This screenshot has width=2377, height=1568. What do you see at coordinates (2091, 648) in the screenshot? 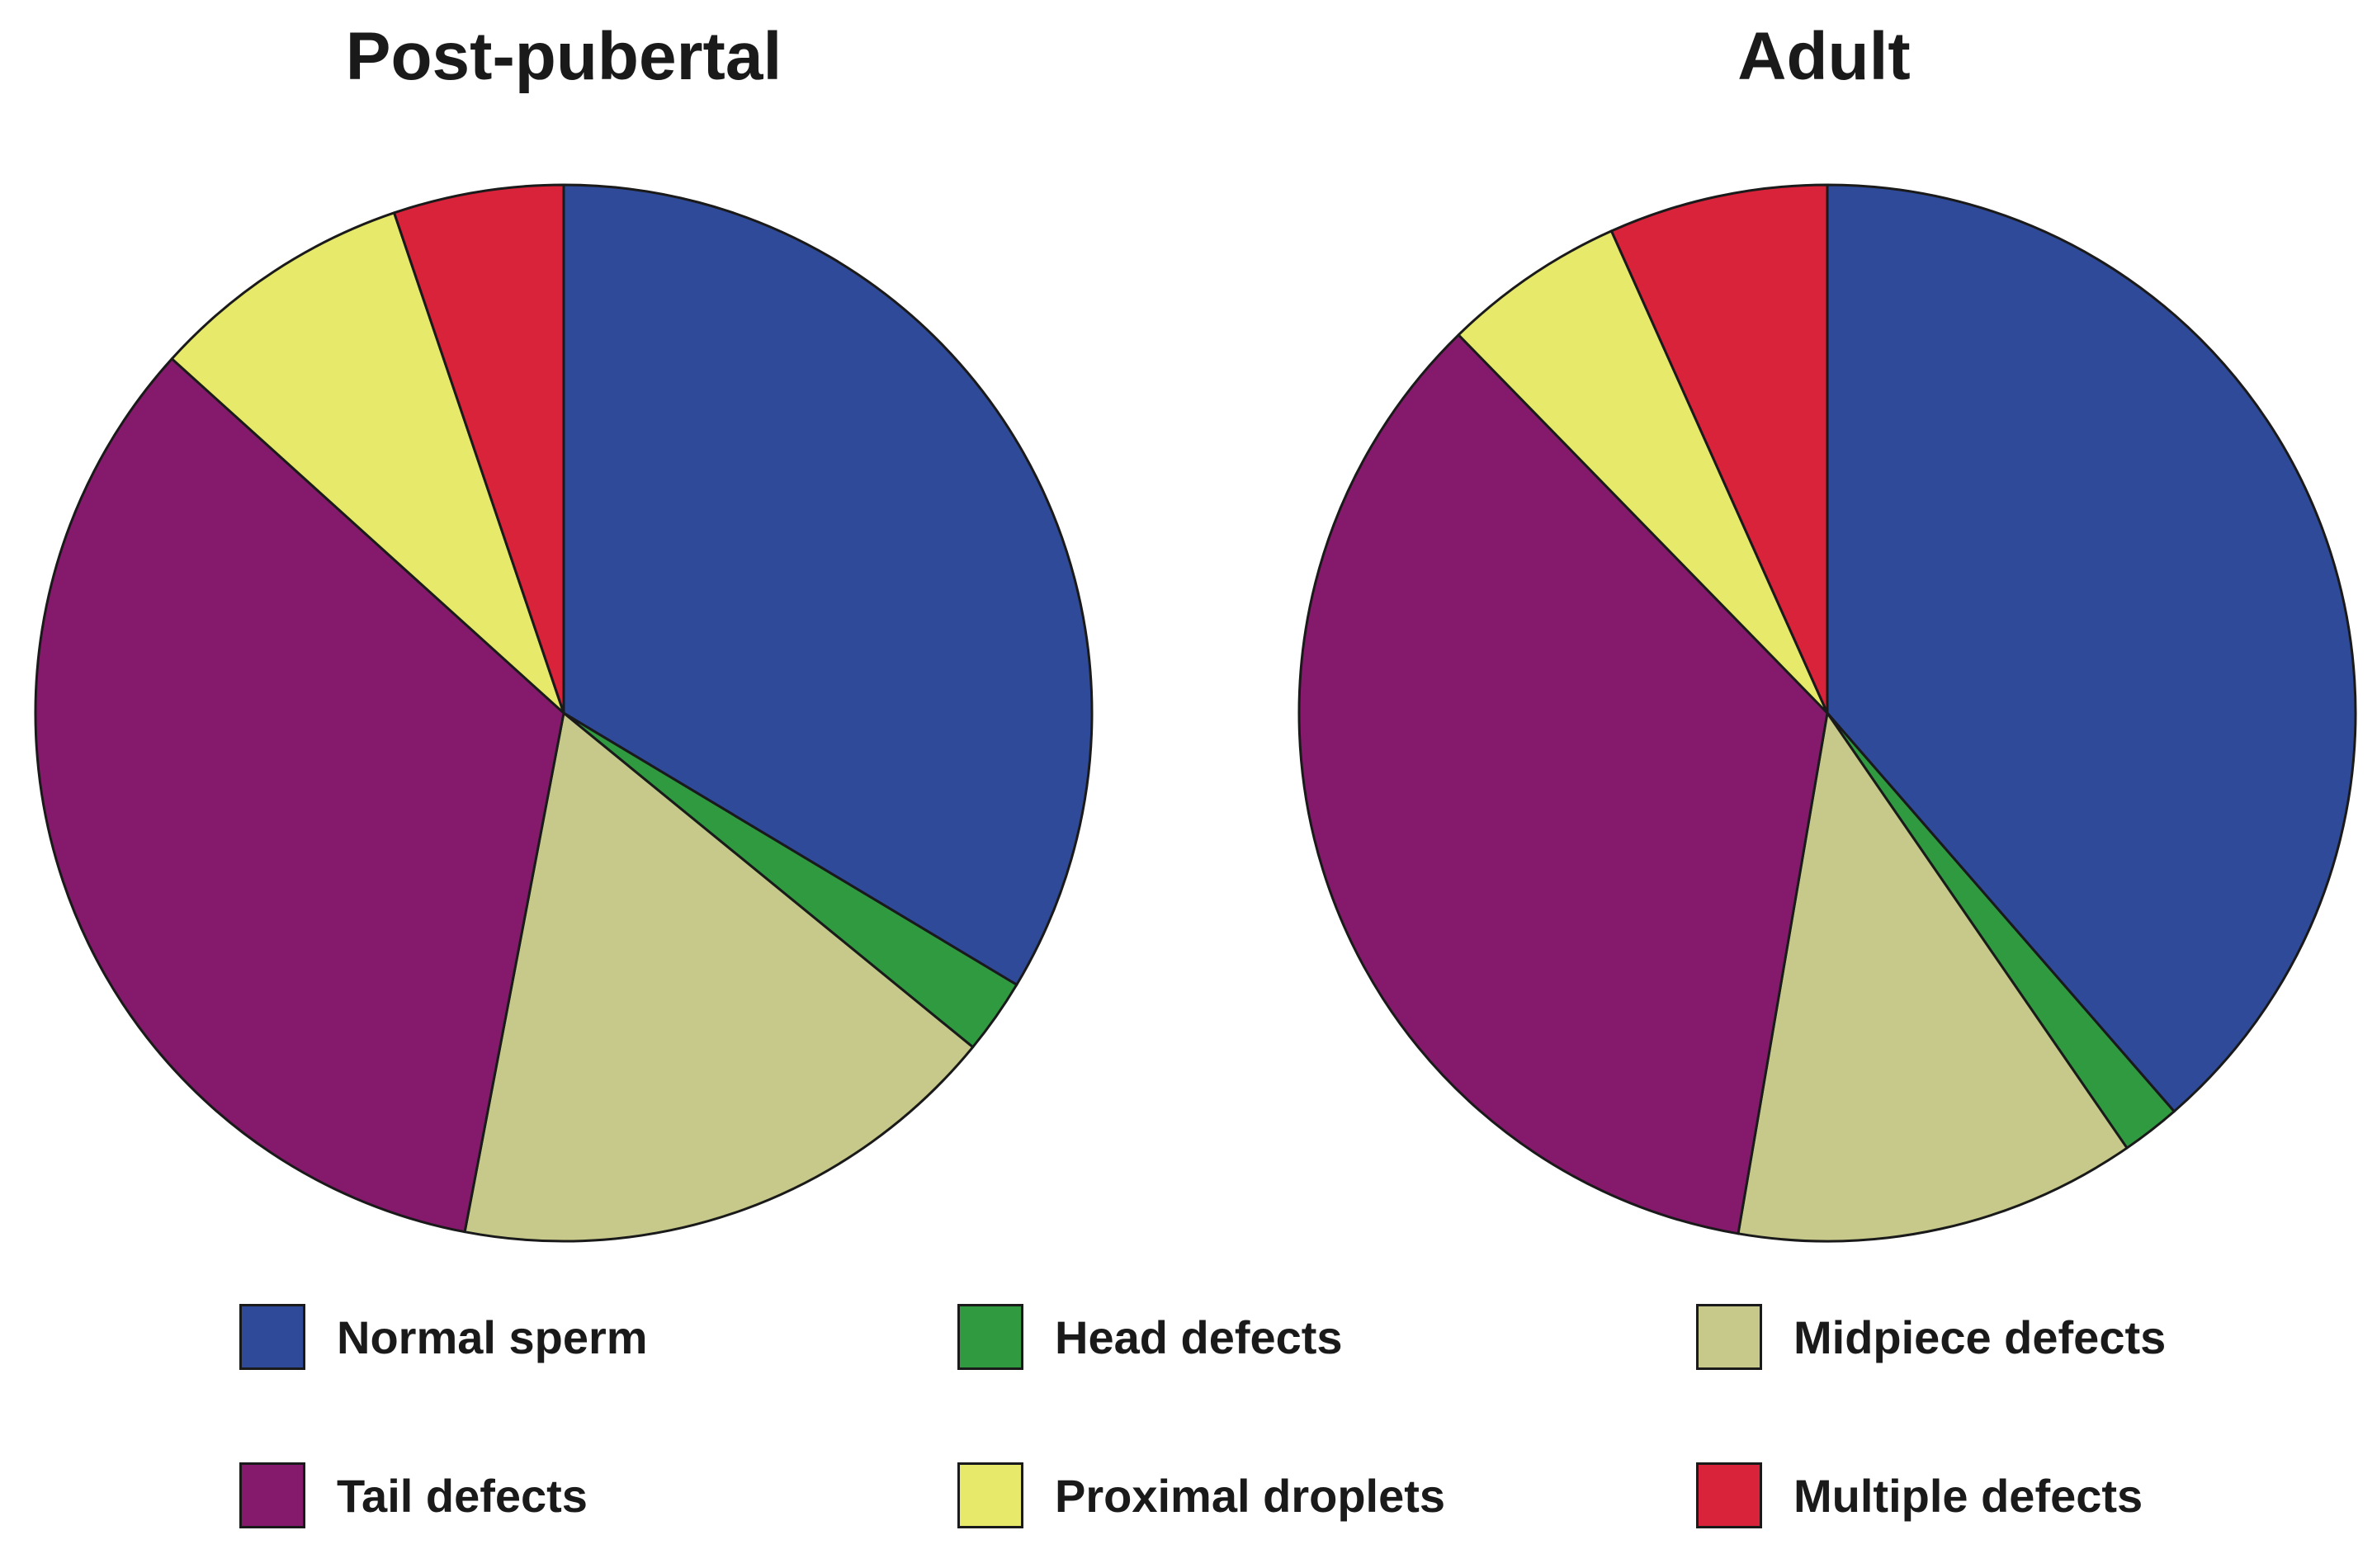
I see `pie-slice-adult-normal-sperm` at bounding box center [2091, 648].